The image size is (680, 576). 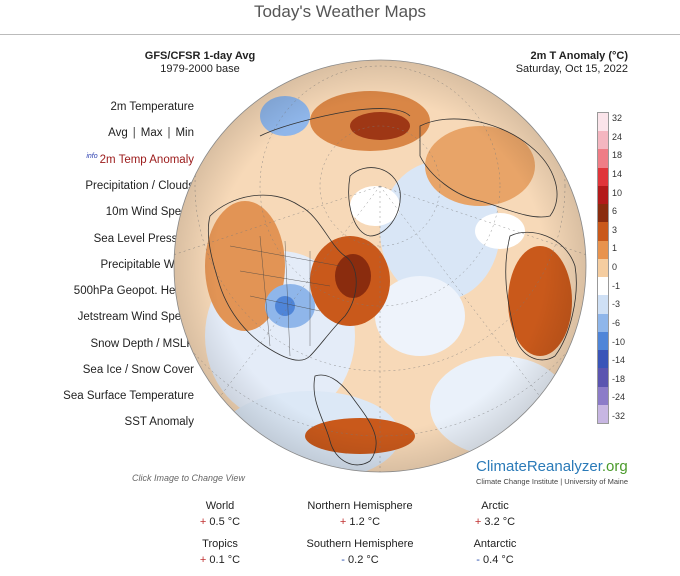 What do you see at coordinates (614, 466) in the screenshot?
I see `brand-tld: .org` at bounding box center [614, 466].